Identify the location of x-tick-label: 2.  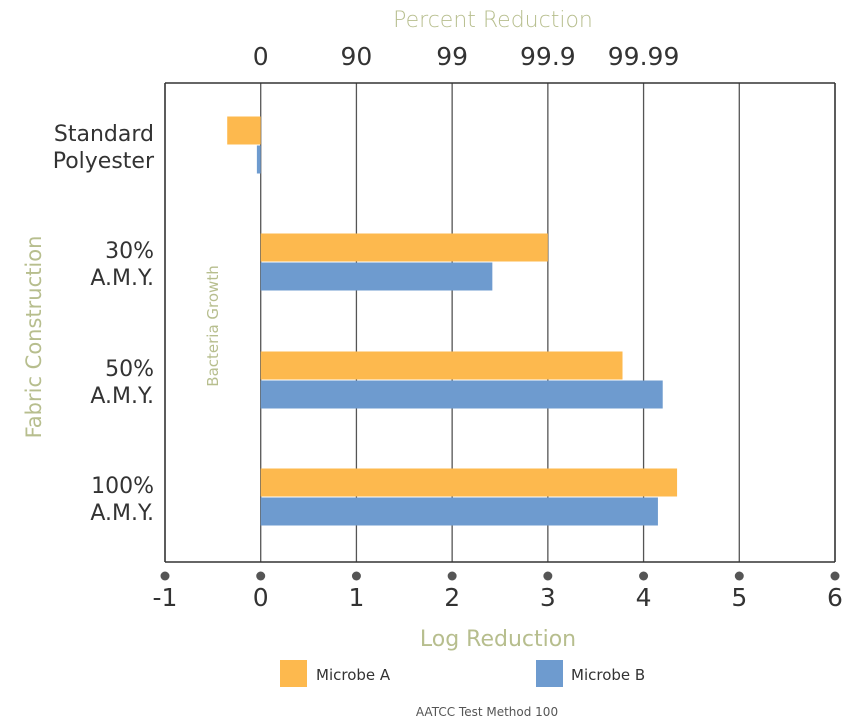
(452, 597).